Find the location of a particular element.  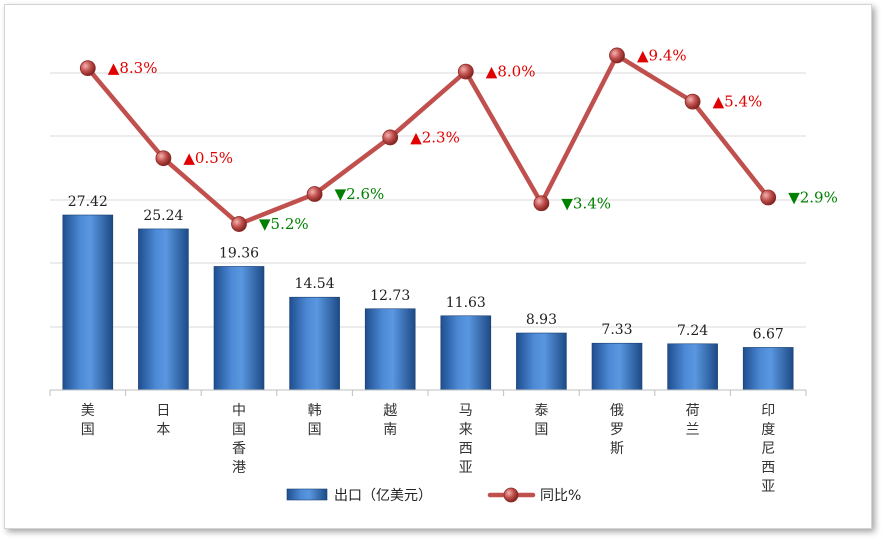

yoy-label-2: ▼5.2% is located at coordinates (284, 224).